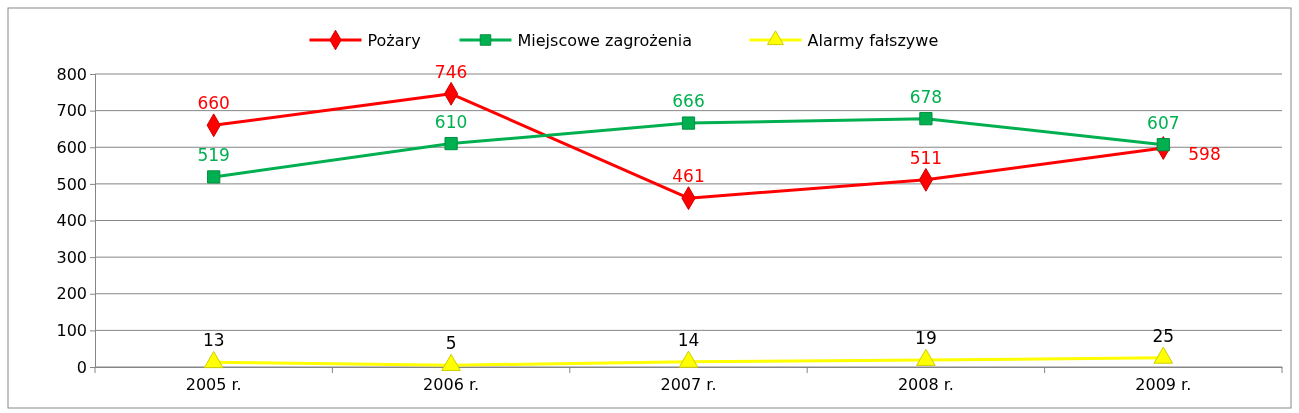 The image size is (1299, 413). I want to click on data-label: 519, so click(213, 154).